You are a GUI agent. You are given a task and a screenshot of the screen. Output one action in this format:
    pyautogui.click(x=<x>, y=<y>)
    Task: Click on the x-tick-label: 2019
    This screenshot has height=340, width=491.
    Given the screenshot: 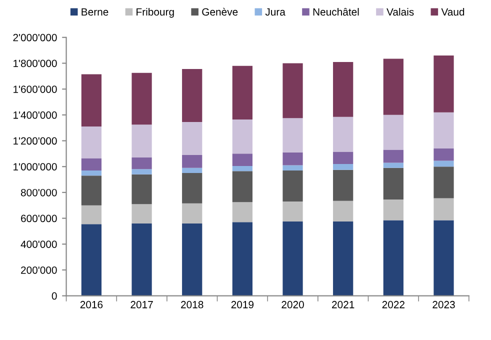 What is the action you would take?
    pyautogui.click(x=242, y=304)
    